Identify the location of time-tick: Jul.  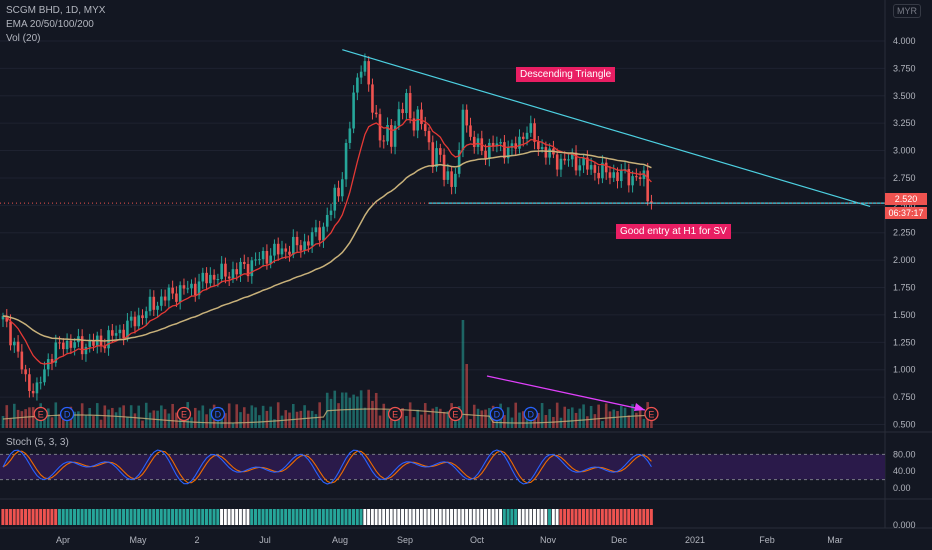
(265, 540).